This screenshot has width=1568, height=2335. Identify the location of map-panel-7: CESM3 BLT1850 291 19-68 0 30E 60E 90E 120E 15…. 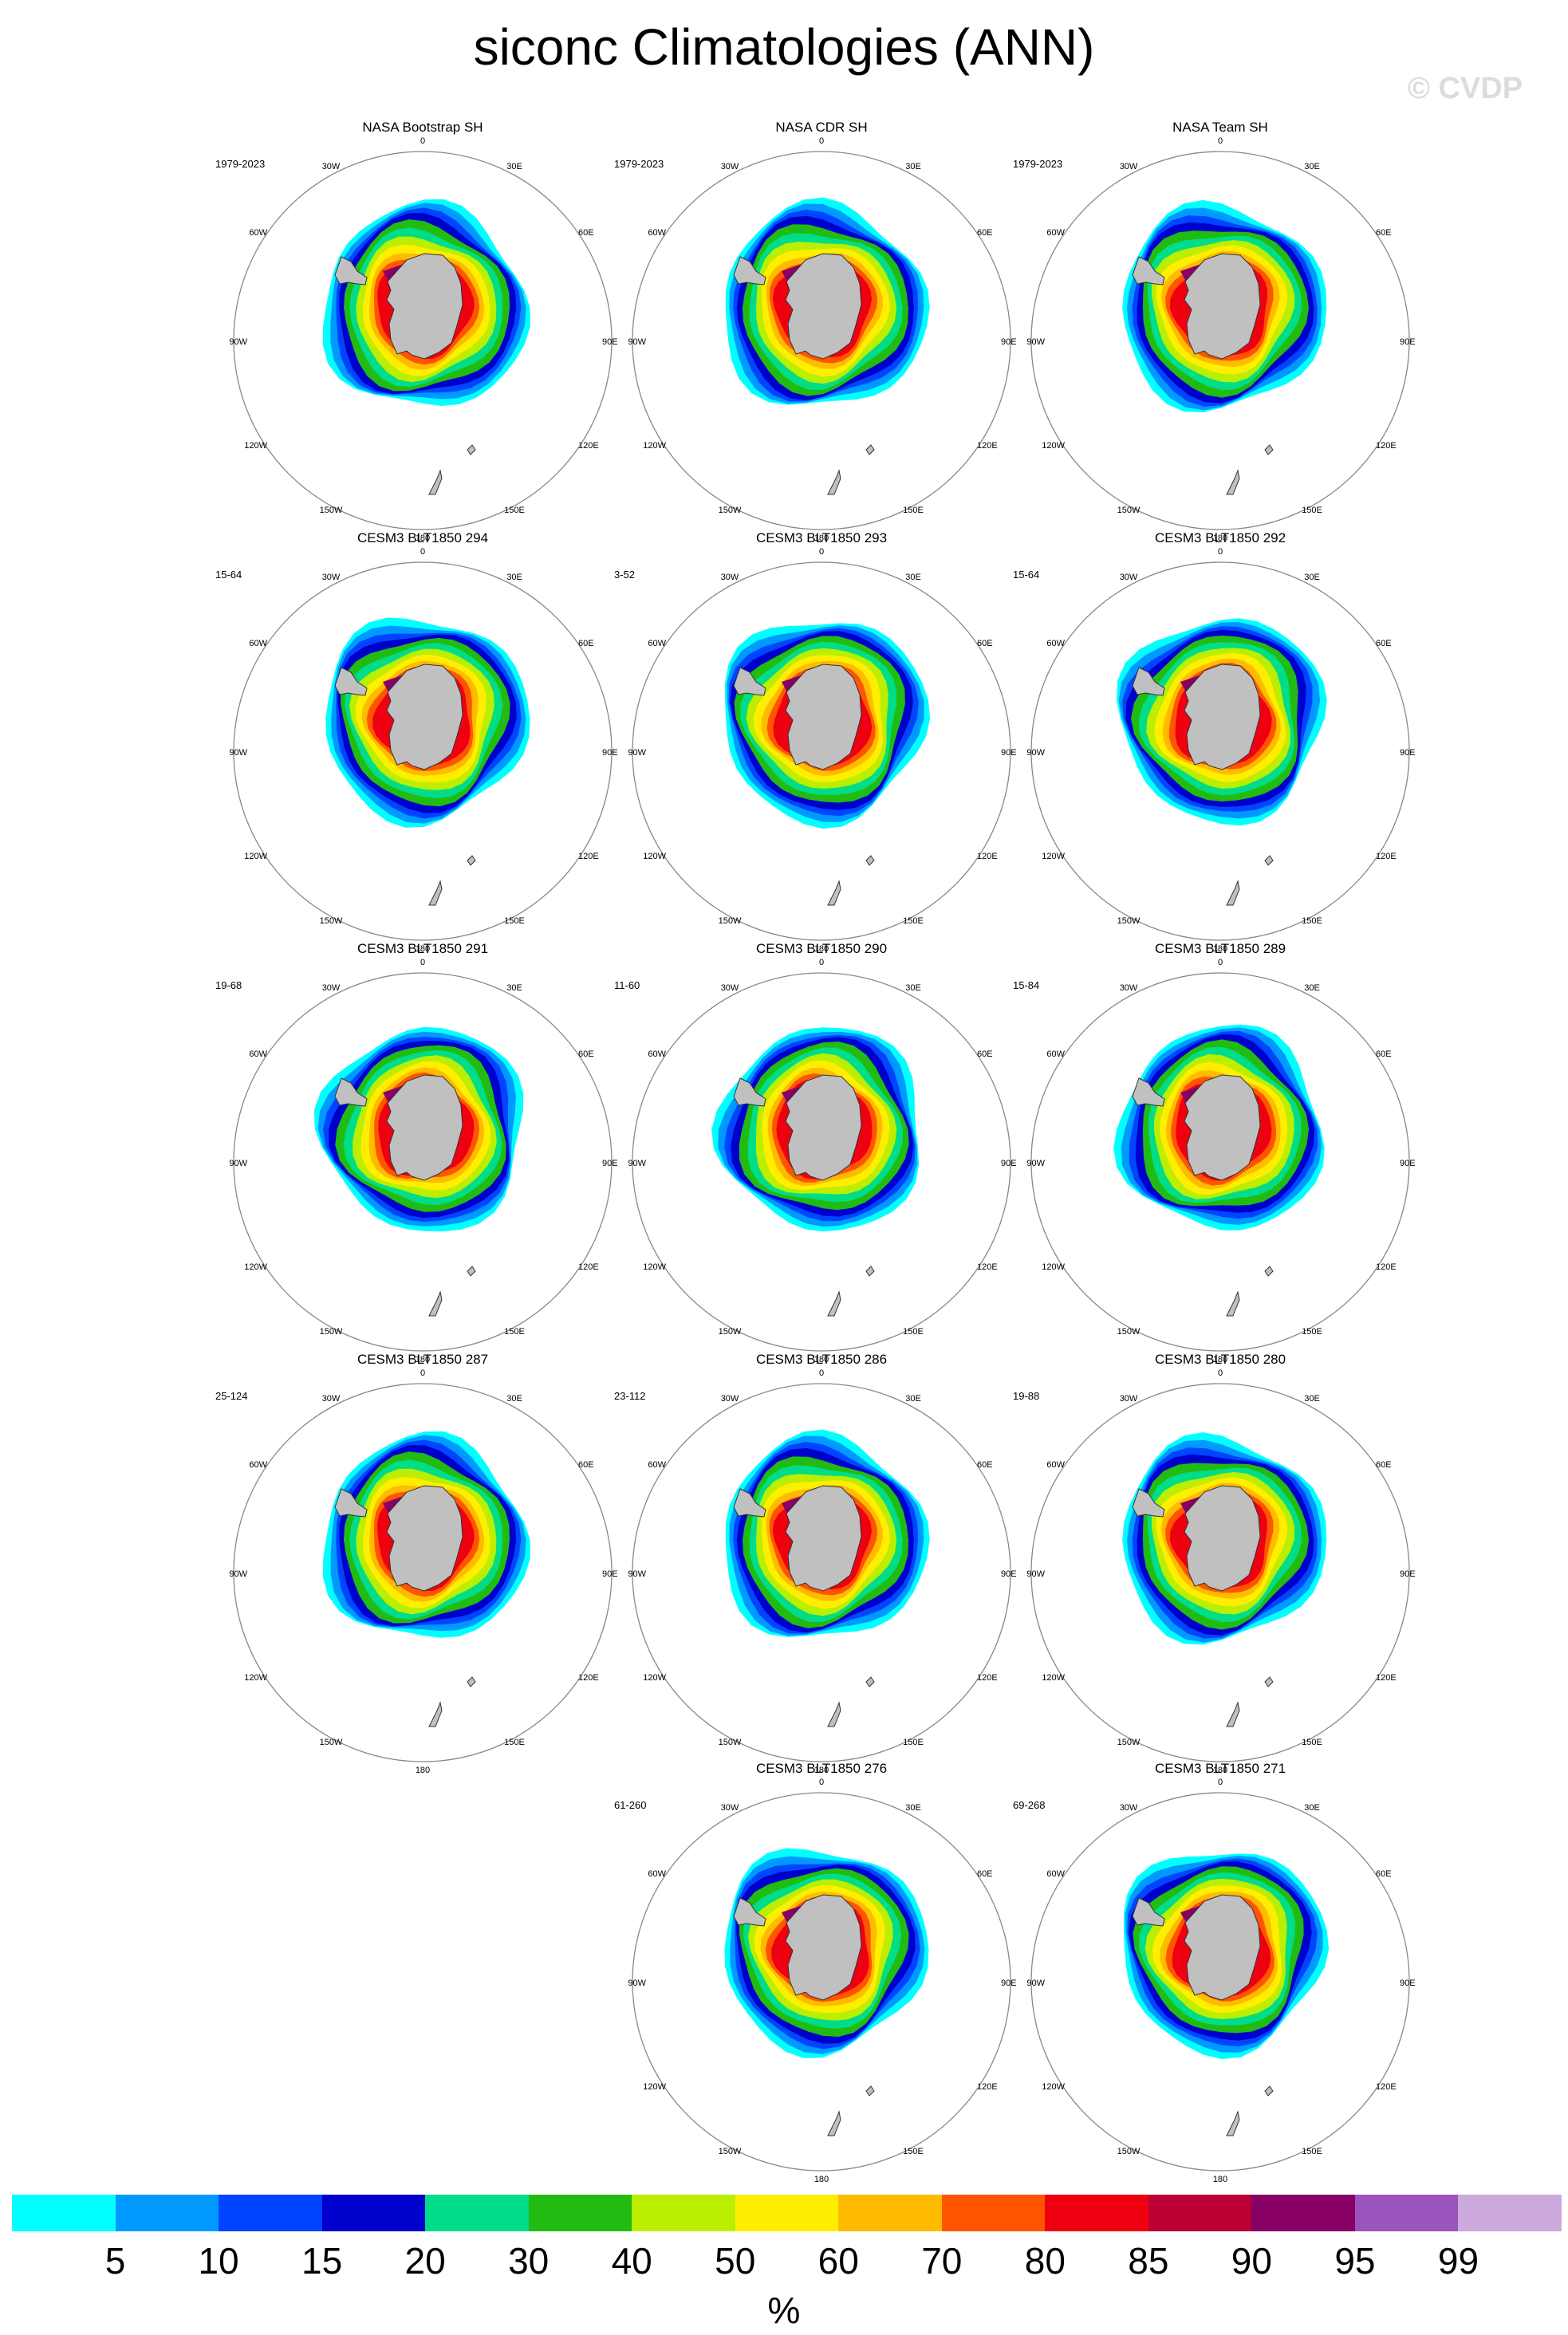
(426, 1152).